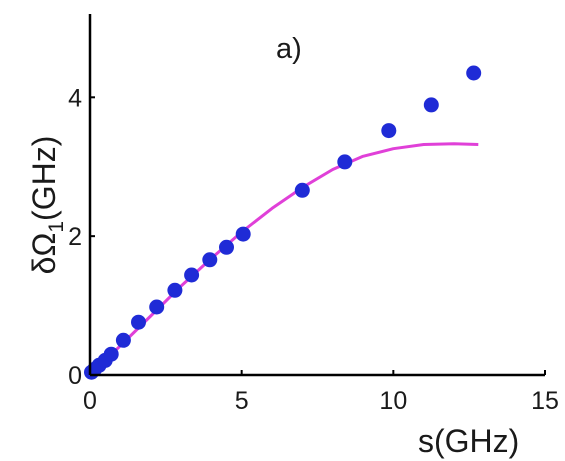 This screenshot has height=461, width=565. Describe the element at coordinates (75, 376) in the screenshot. I see `y-tick-label: 0` at that location.